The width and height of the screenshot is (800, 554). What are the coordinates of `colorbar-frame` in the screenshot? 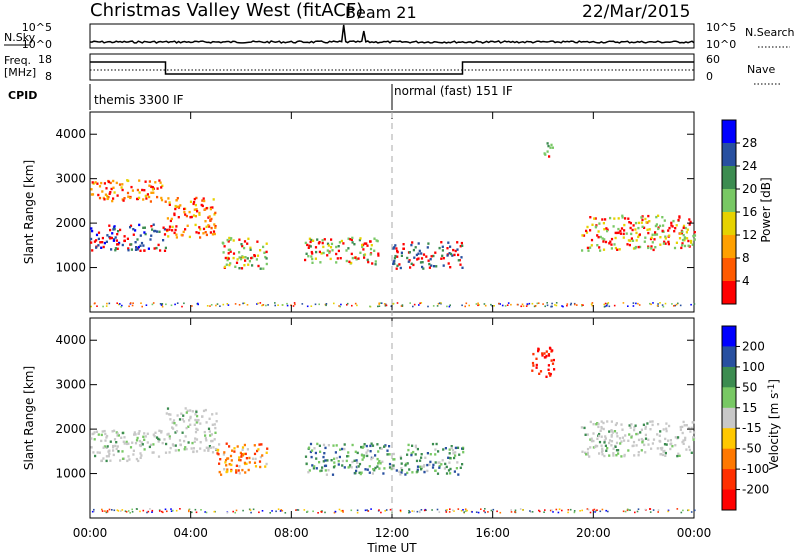 It's located at (729, 418).